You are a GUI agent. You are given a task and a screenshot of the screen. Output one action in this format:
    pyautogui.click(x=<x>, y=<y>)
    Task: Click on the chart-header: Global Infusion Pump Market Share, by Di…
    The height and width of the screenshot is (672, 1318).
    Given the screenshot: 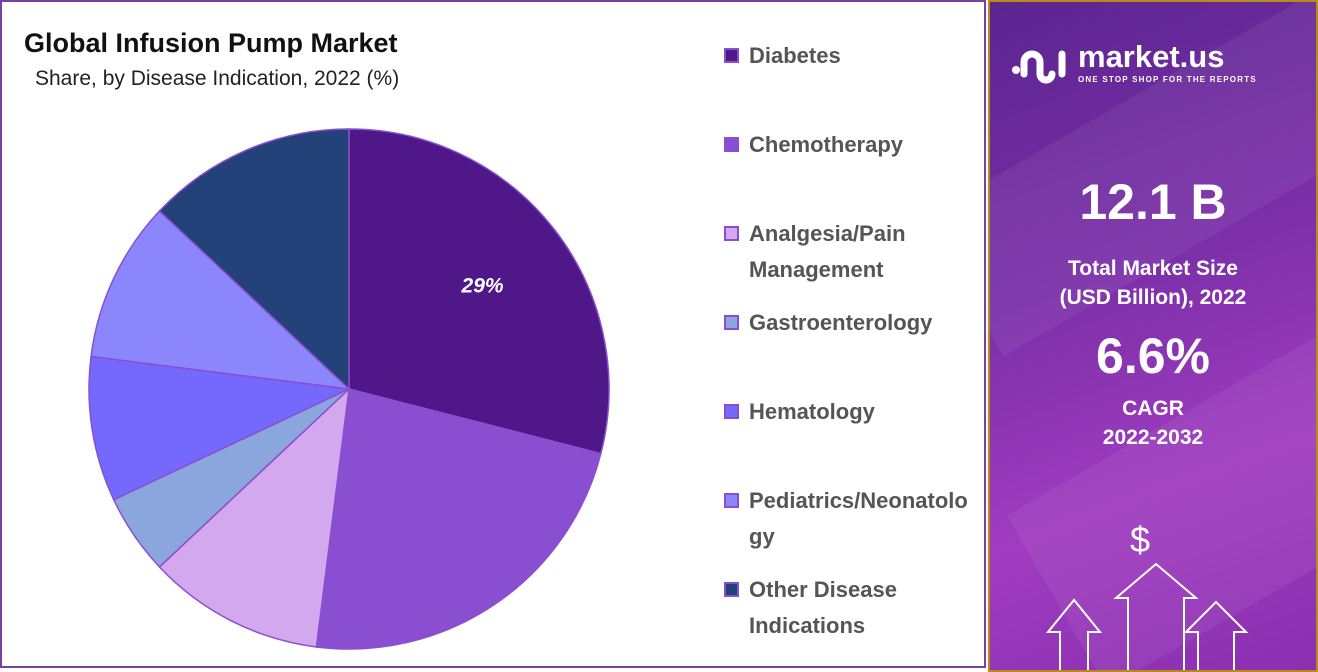 What is the action you would take?
    pyautogui.click(x=211, y=59)
    